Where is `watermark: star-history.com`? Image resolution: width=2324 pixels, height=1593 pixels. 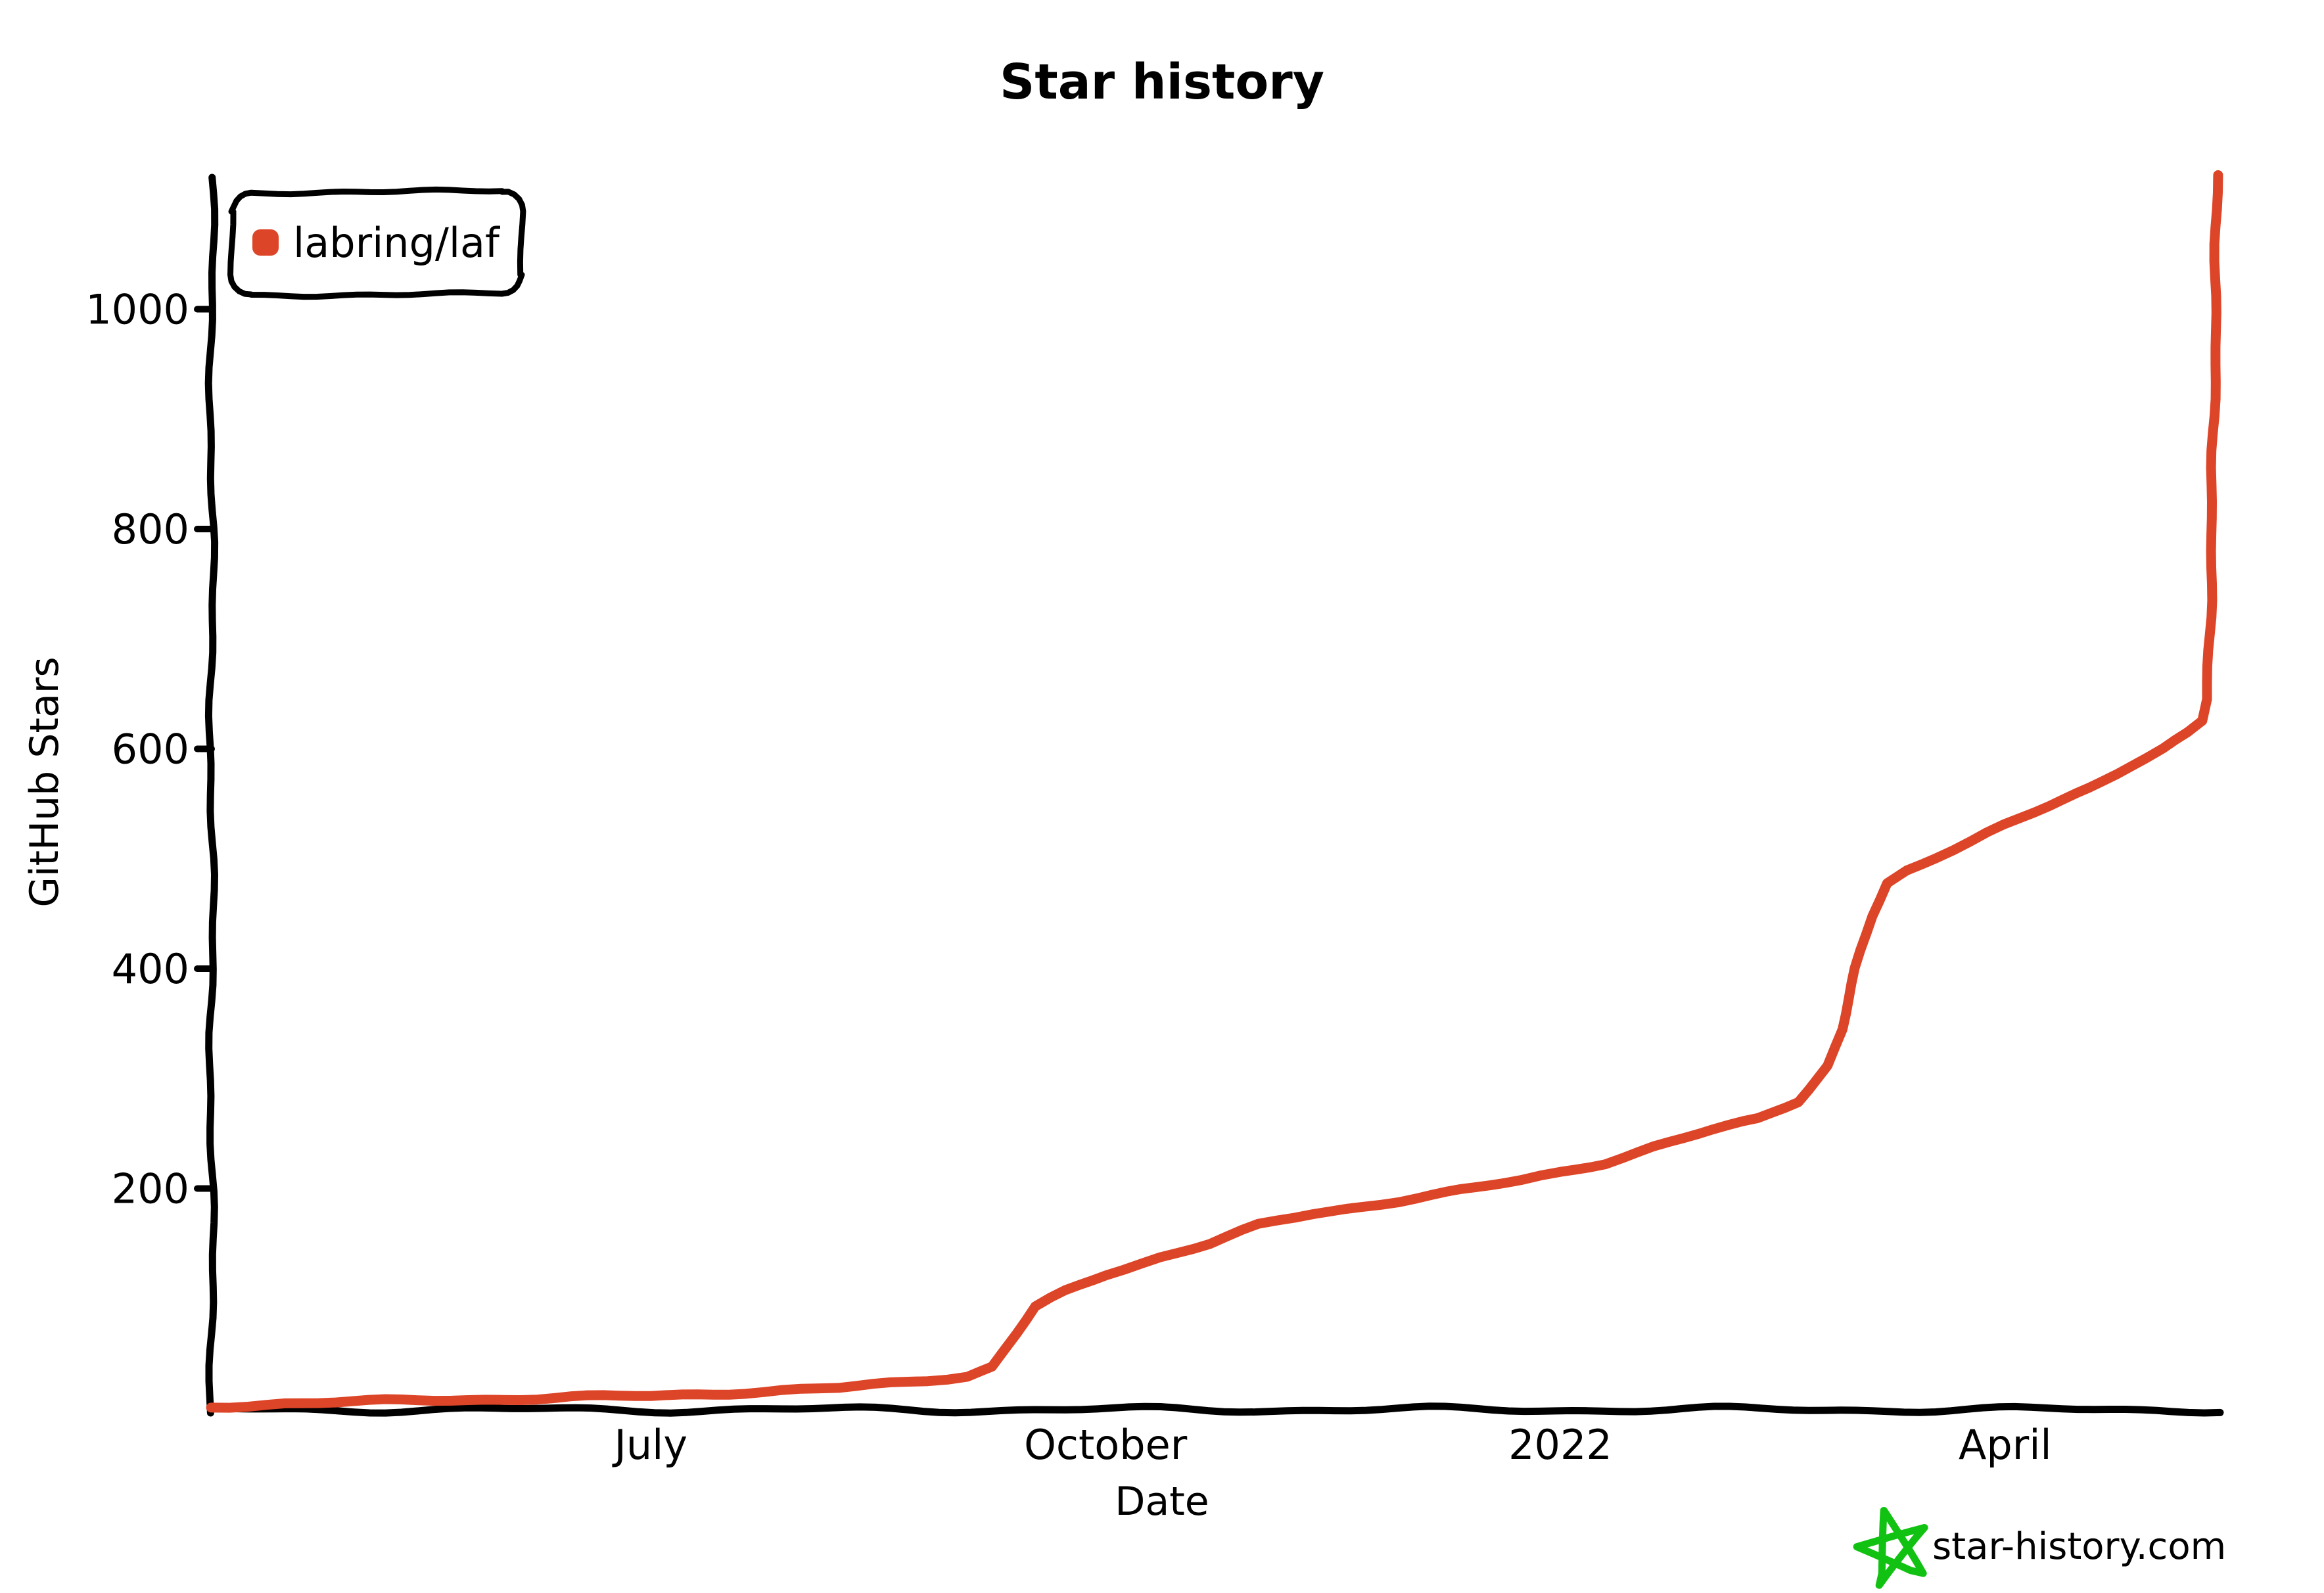
watermark: star-history.com is located at coordinates (2079, 1546).